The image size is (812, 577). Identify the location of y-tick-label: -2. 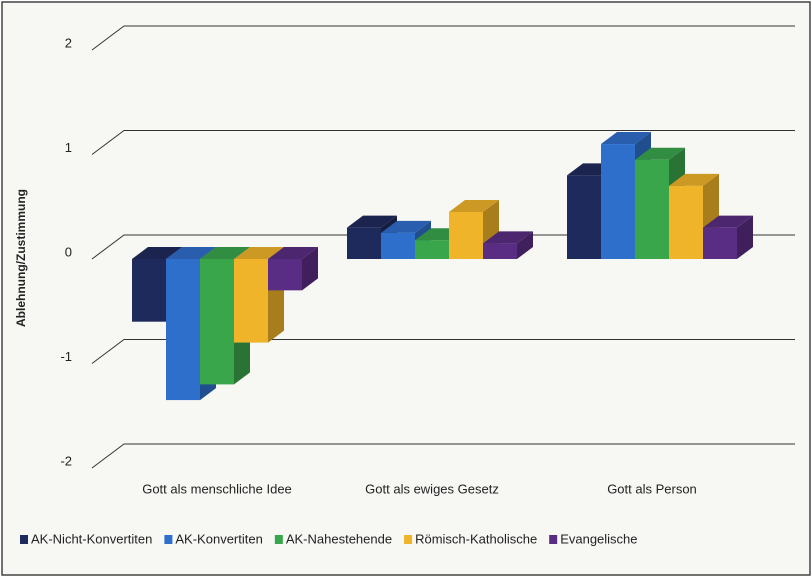
(66, 460).